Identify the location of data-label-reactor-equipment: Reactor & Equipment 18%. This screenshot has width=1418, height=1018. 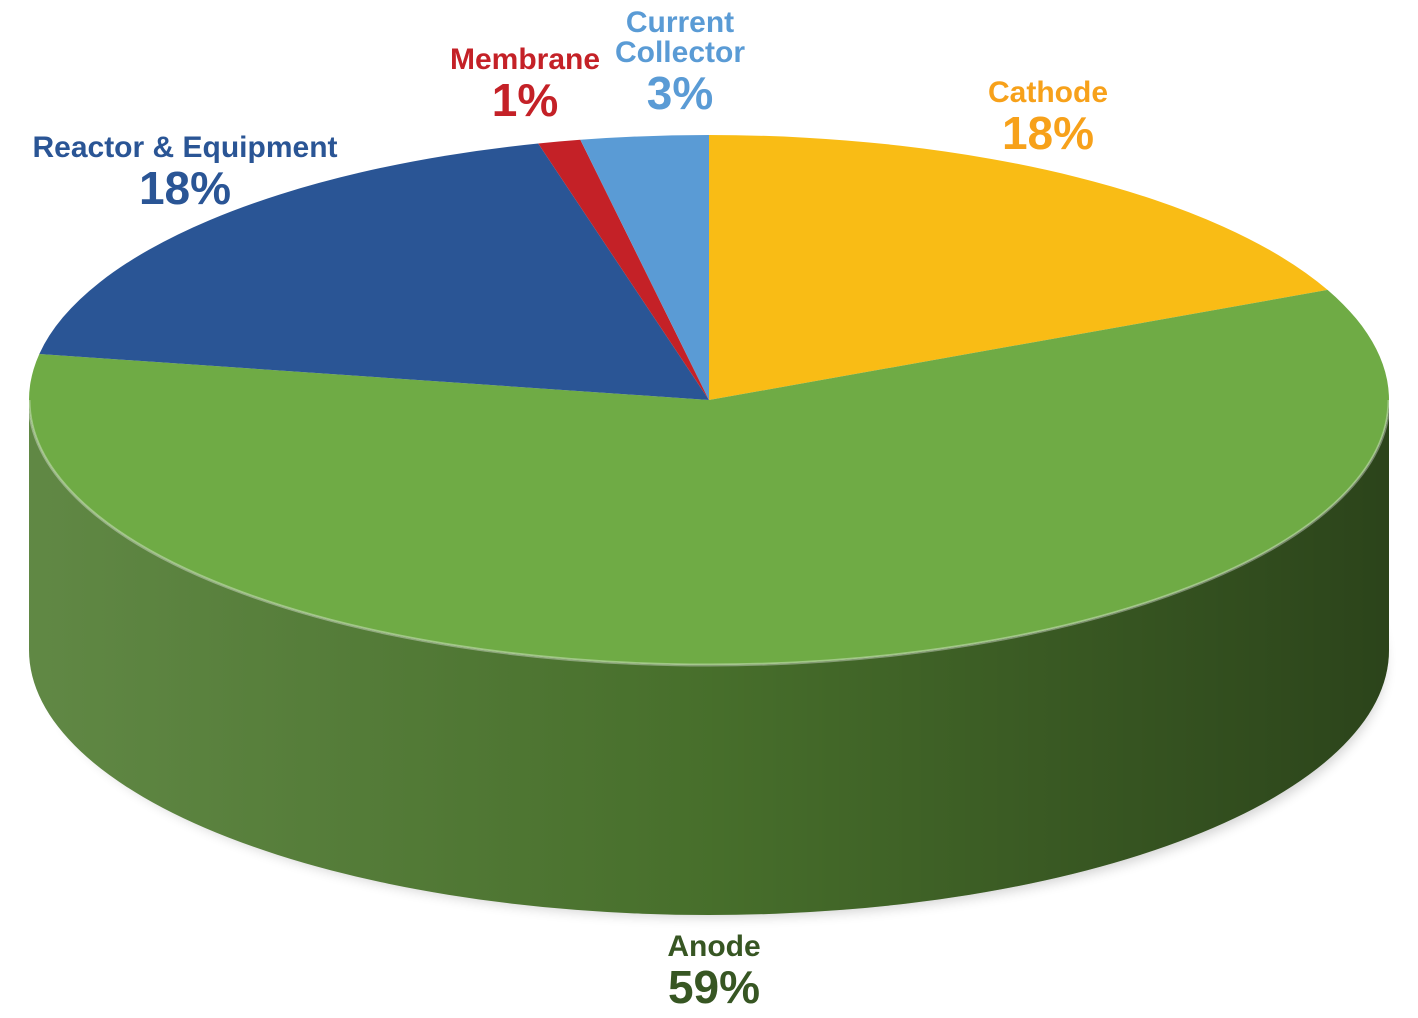
(185, 172).